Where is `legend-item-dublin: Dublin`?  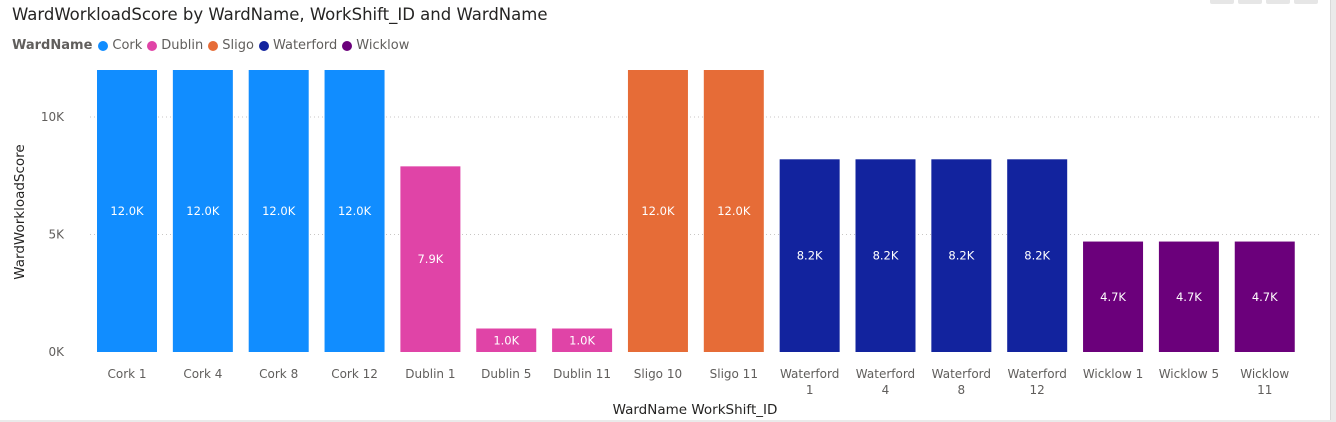 legend-item-dublin: Dublin is located at coordinates (175, 45).